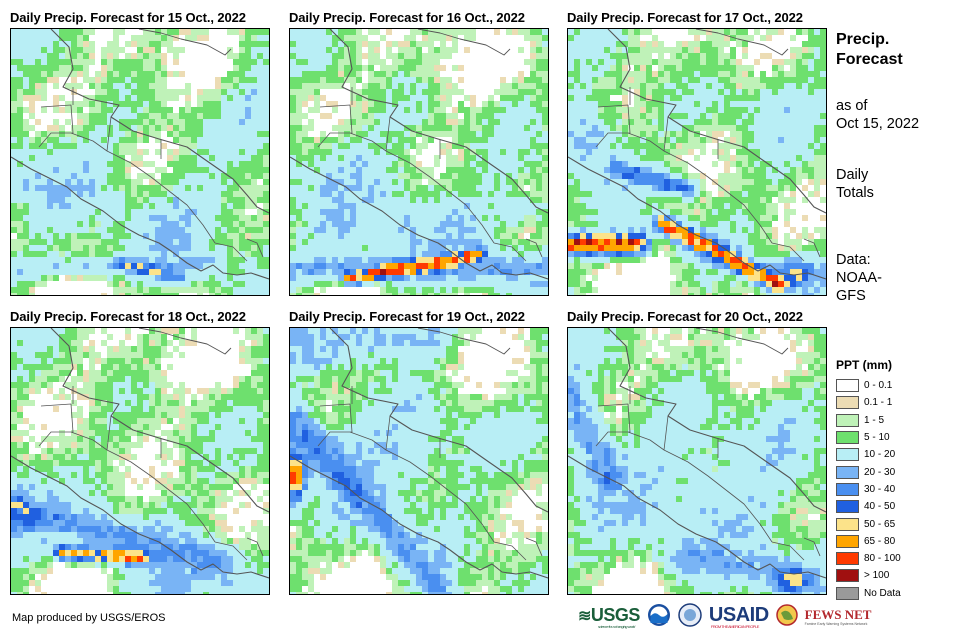 The image size is (970, 635). I want to click on panel-title: Daily Precip. Forecast for 19 Oct., 2022, so click(407, 316).